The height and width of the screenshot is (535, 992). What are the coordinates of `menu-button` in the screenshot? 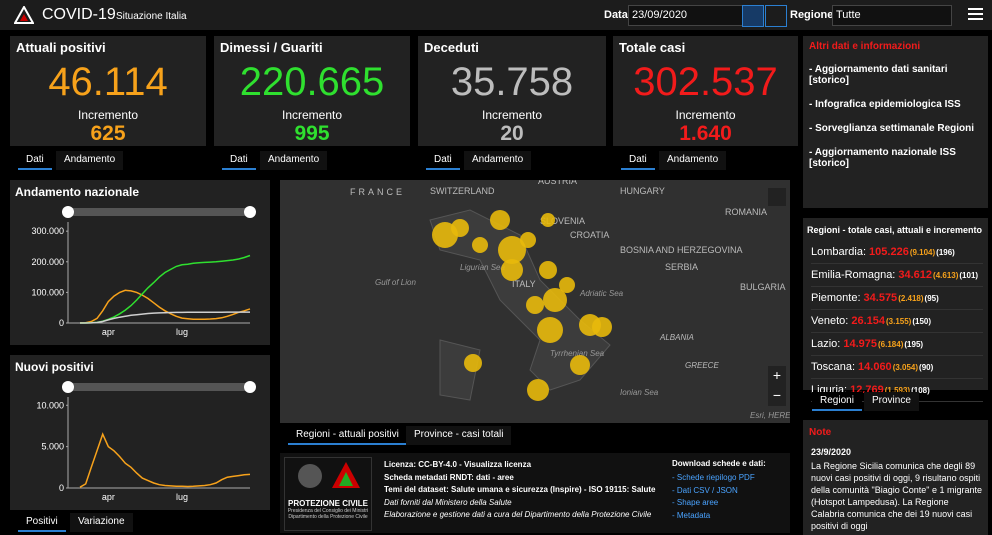 It's located at (975, 9).